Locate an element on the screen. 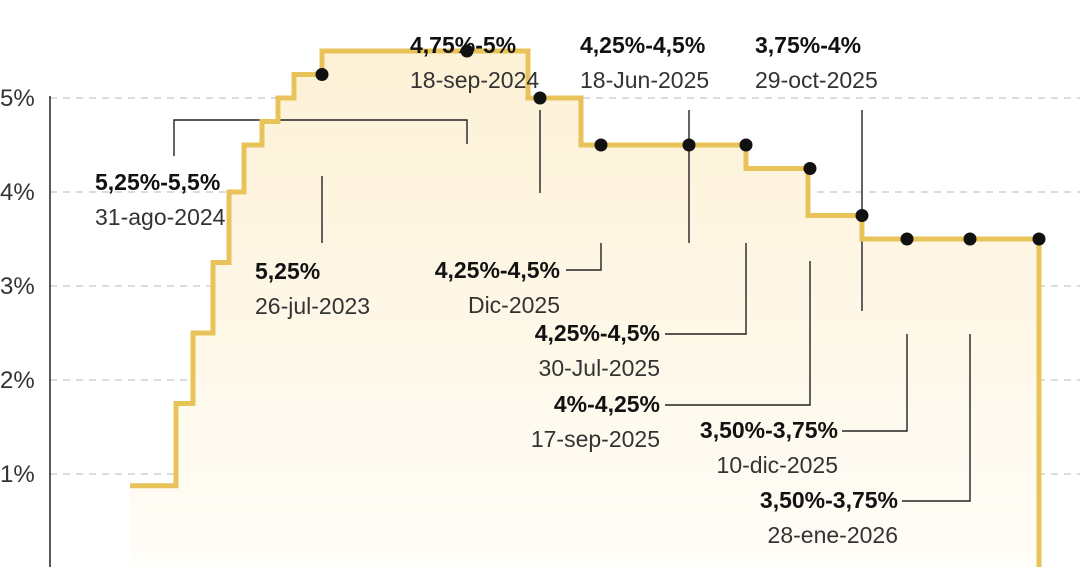  annotation-rate: 3,75%-4% is located at coordinates (808, 45).